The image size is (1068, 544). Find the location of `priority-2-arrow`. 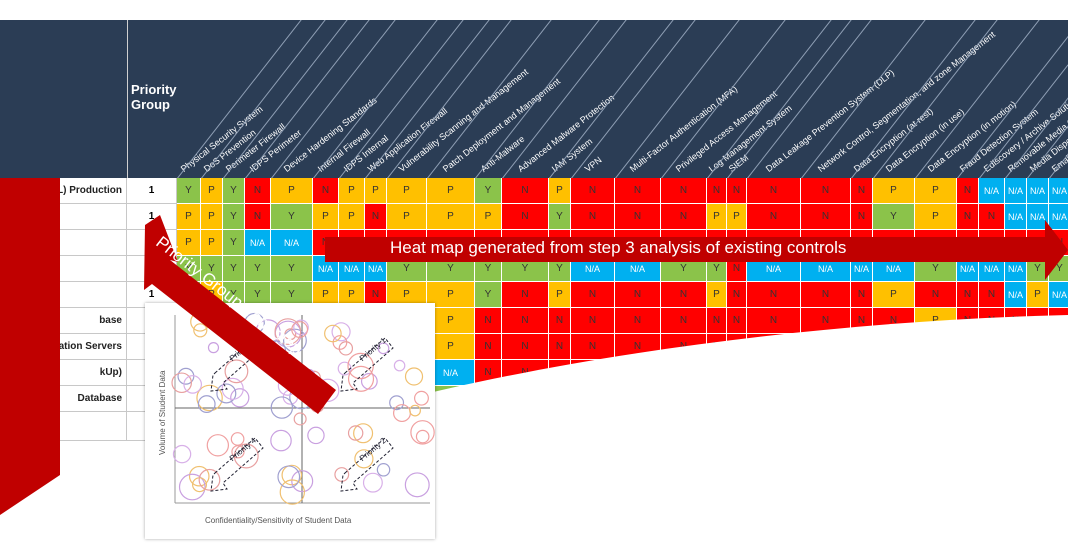

priority-2-arrow is located at coordinates (367, 464).